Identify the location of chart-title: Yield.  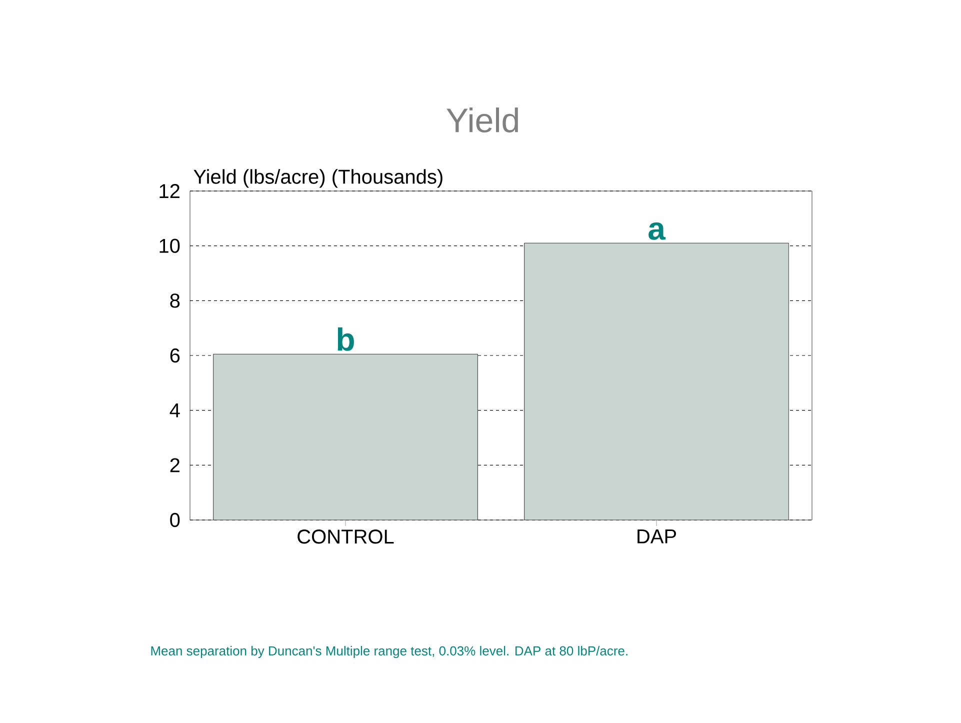
(482, 120).